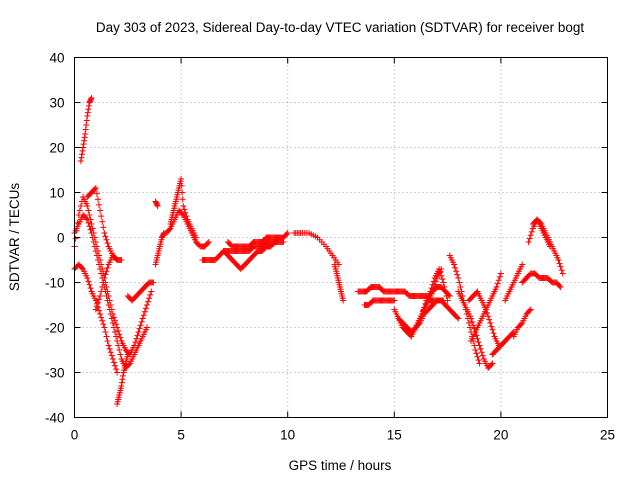  What do you see at coordinates (56, 193) in the screenshot?
I see `y-tick-label: 10` at bounding box center [56, 193].